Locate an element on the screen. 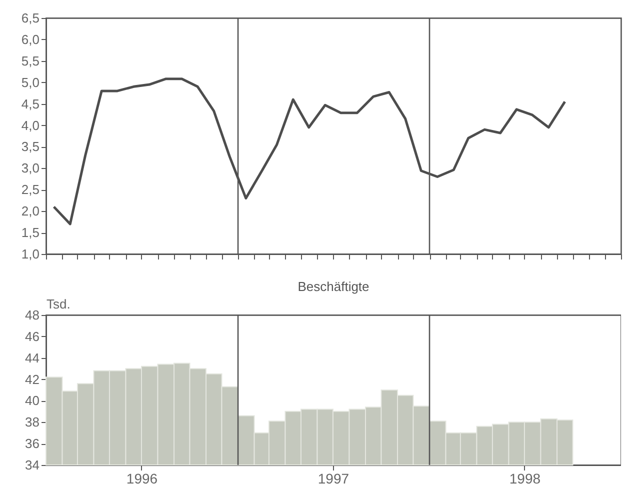 Image resolution: width=636 pixels, height=500 pixels. y-tick-label: 3,0 is located at coordinates (30, 168).